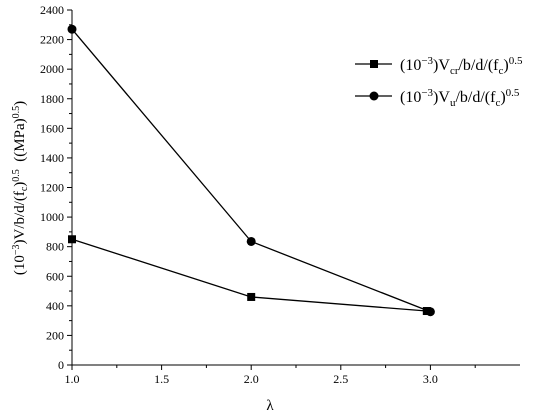 This screenshot has width=550, height=419. What do you see at coordinates (52, 10) in the screenshot?
I see `y-tick-label: 2400` at bounding box center [52, 10].